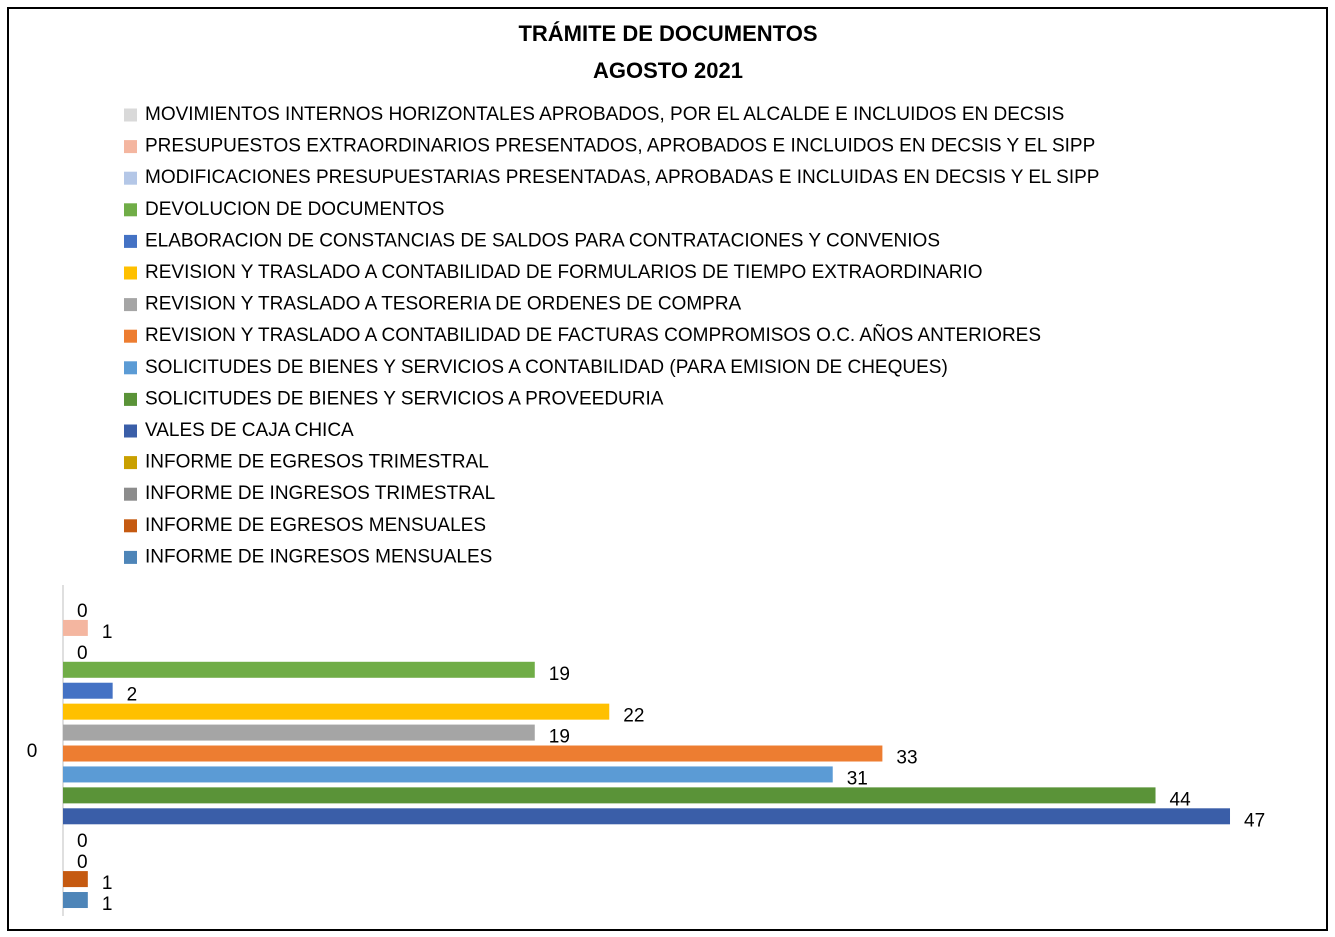 Image resolution: width=1335 pixels, height=937 pixels. What do you see at coordinates (294, 209) in the screenshot?
I see `legend-label: DEVOLUCION DE DOCUMENTOS` at bounding box center [294, 209].